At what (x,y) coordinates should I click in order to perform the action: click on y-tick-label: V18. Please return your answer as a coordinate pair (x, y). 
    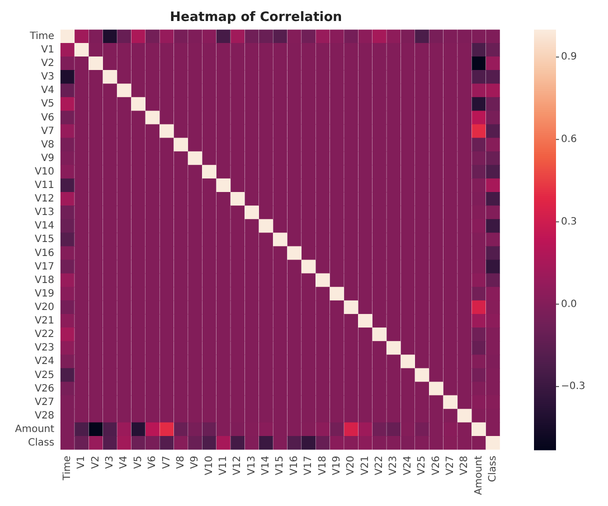
    Looking at the image, I should click on (44, 280).